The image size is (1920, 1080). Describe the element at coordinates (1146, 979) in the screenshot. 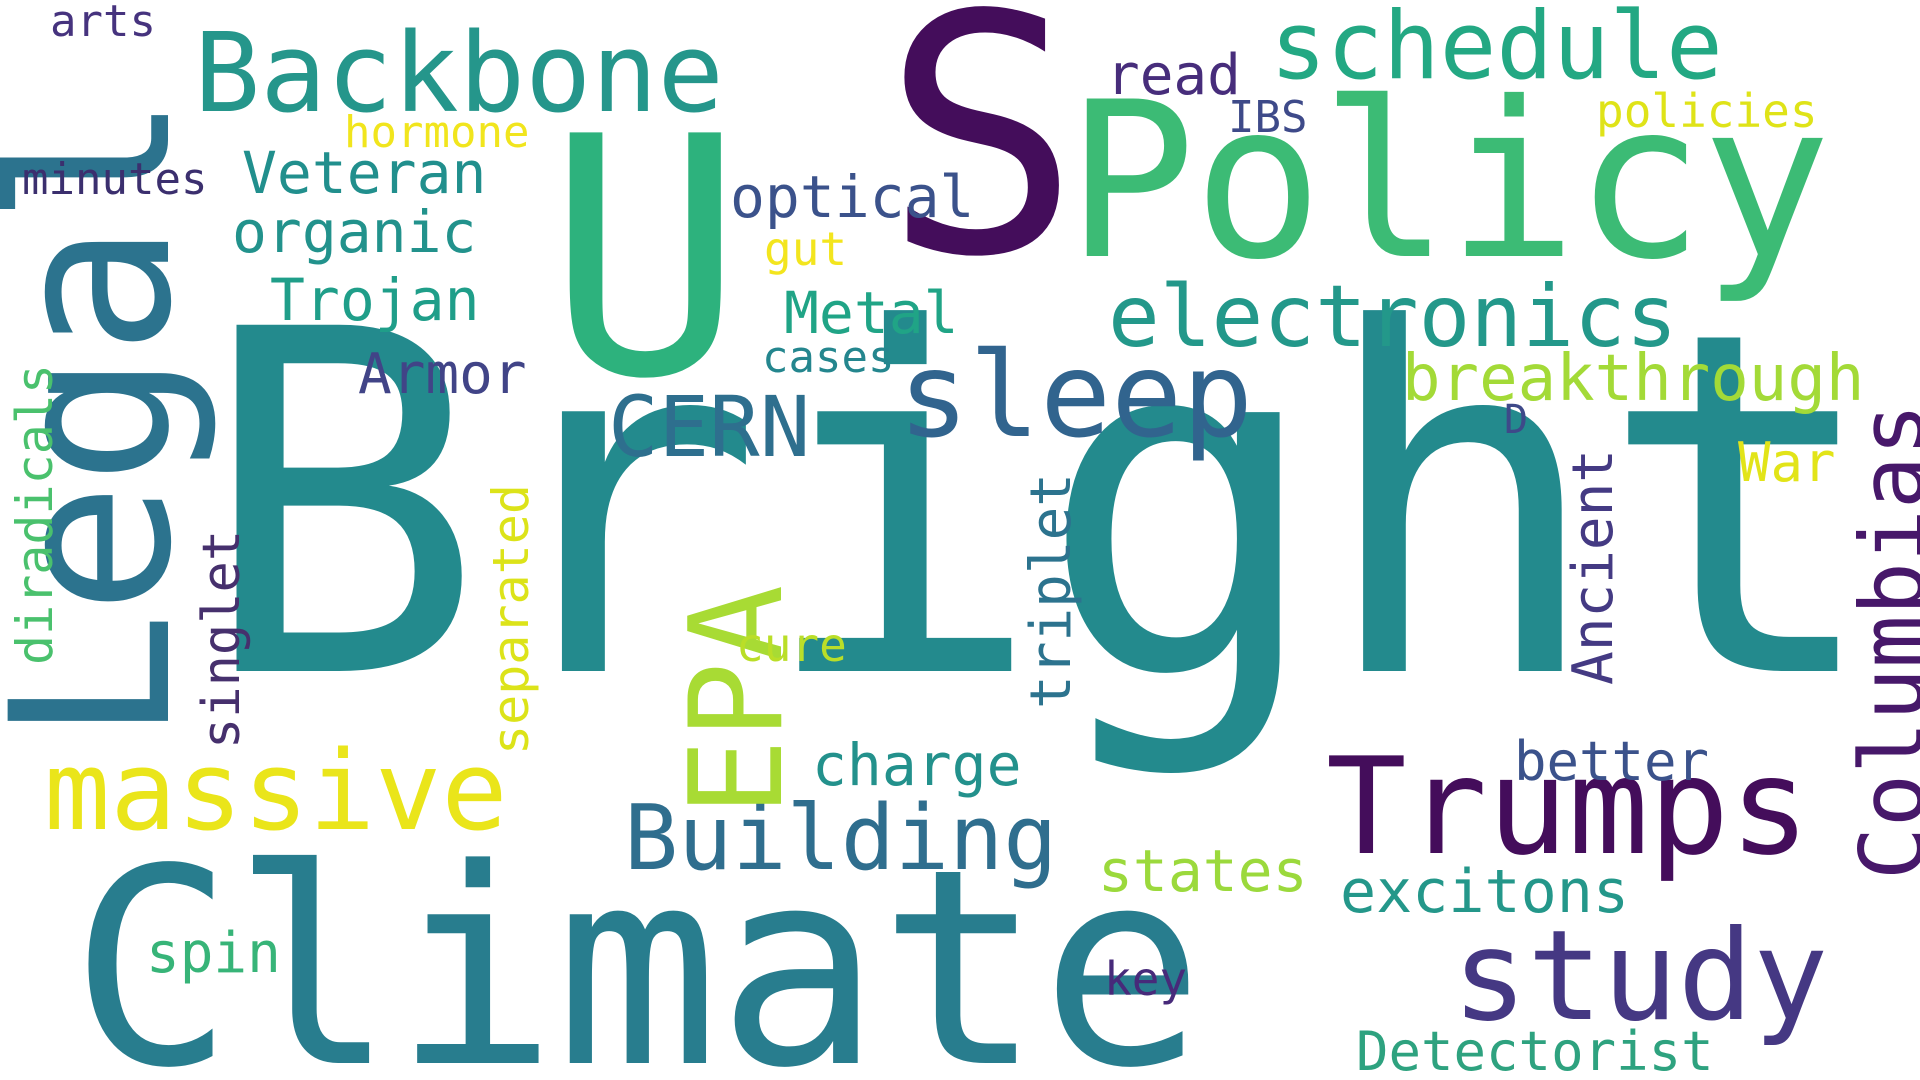

I see `word-key: key` at that location.